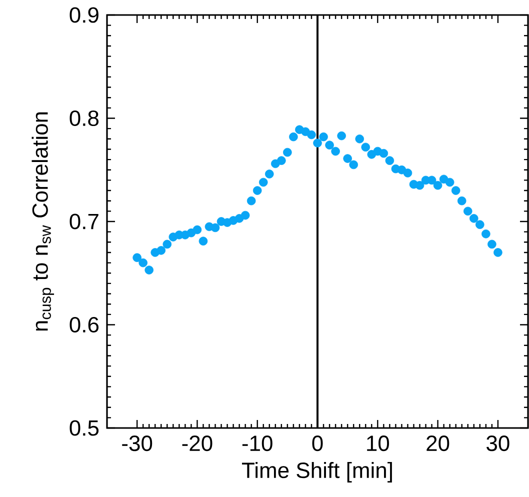 Image resolution: width=529 pixels, height=497 pixels. What do you see at coordinates (84, 222) in the screenshot?
I see `y-tick-label: 0.7` at bounding box center [84, 222].